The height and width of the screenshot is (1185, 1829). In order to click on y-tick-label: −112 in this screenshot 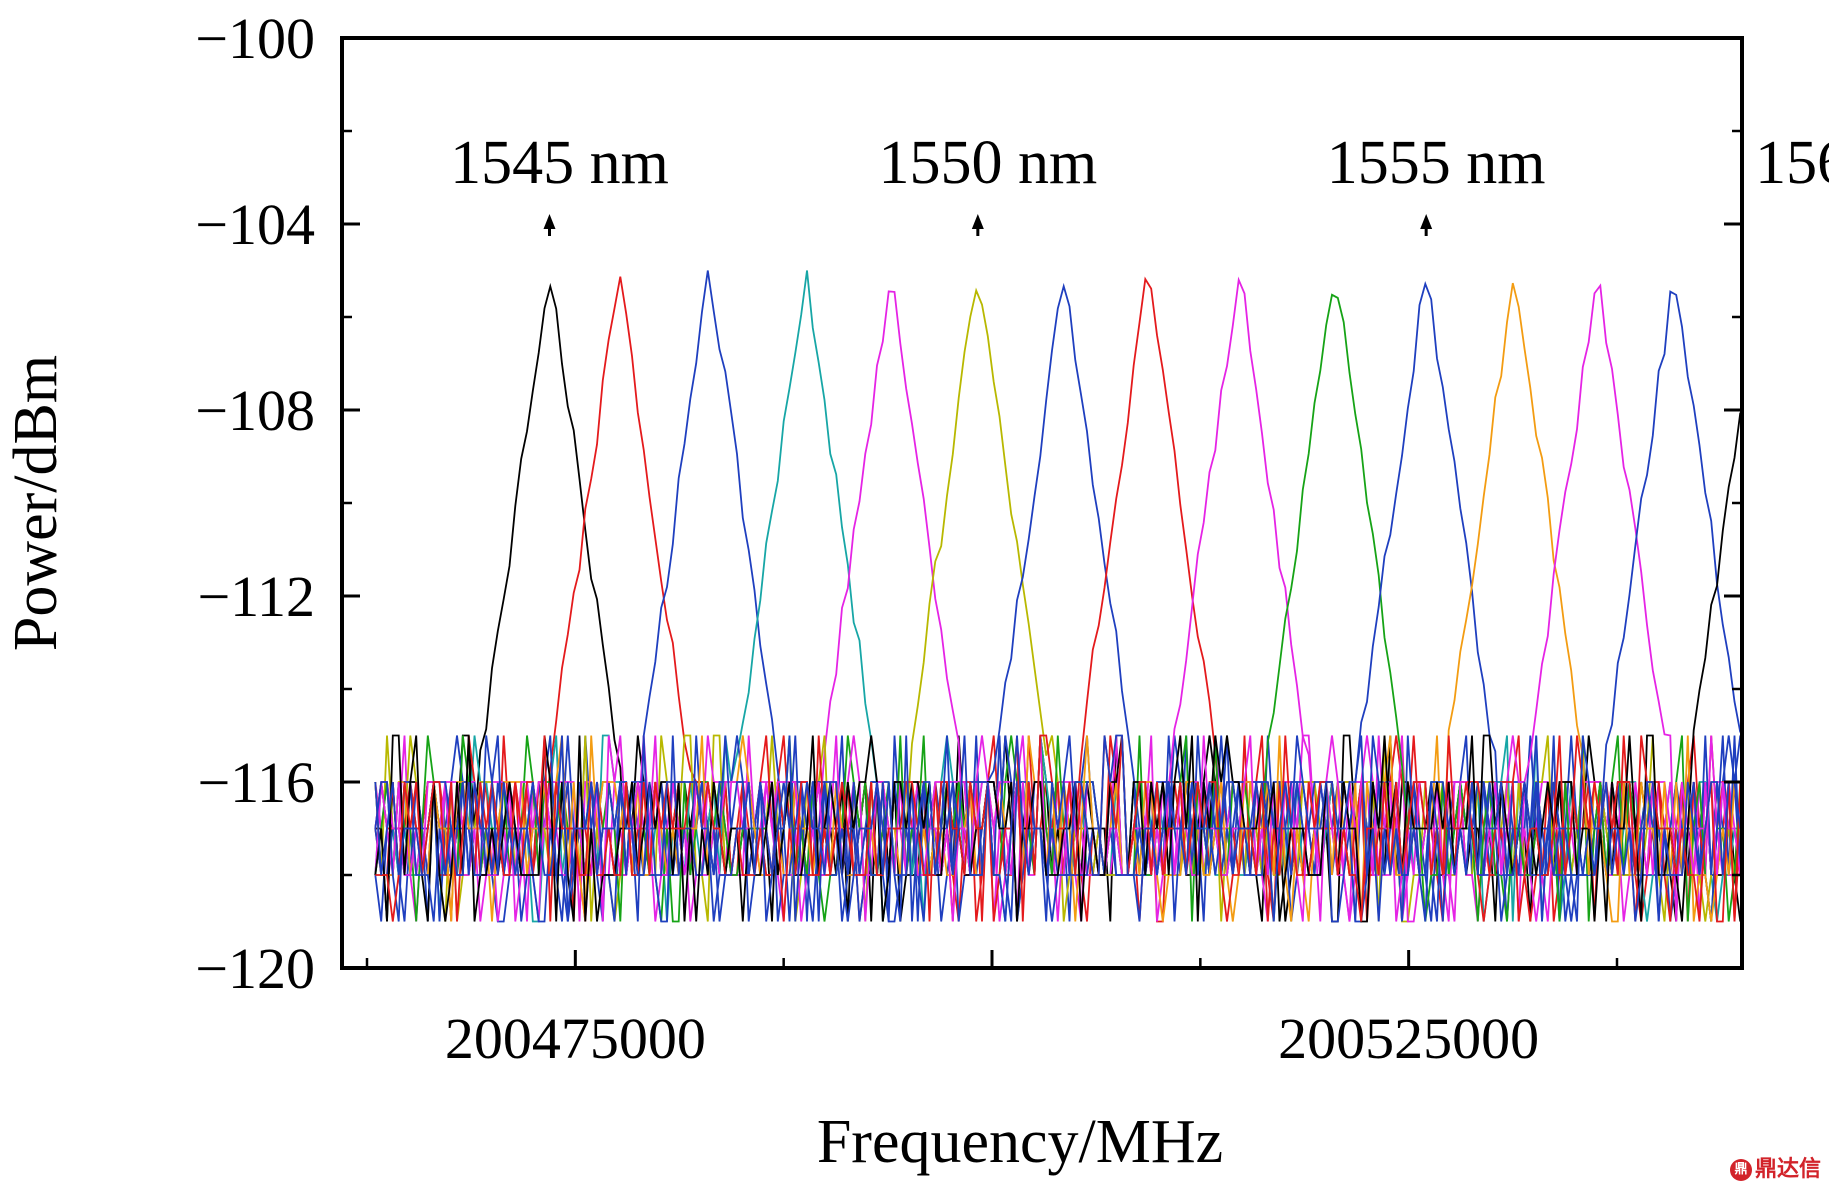, I will do `click(256, 596)`.